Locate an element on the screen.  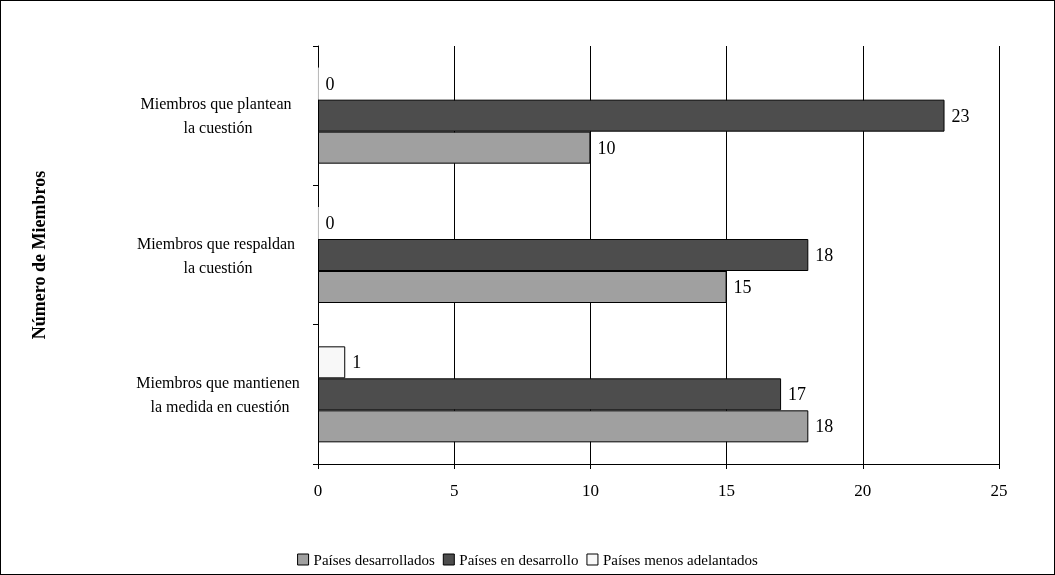
y-tick-label: Miembros que respaldan la cuestión is located at coordinates (218, 255).